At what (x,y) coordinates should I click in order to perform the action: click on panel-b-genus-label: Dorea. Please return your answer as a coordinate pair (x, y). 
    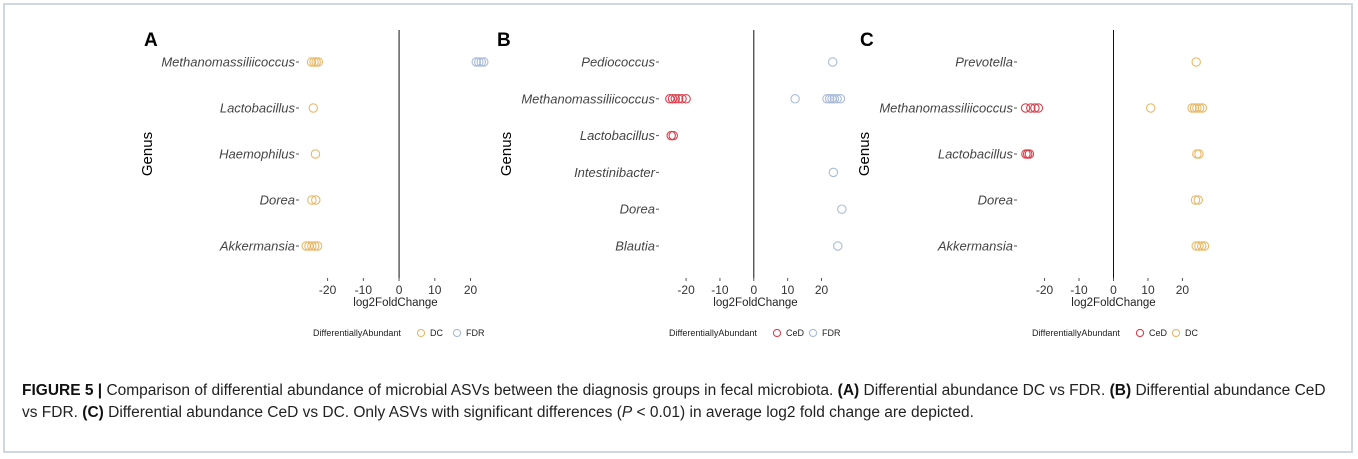
    Looking at the image, I should click on (637, 209).